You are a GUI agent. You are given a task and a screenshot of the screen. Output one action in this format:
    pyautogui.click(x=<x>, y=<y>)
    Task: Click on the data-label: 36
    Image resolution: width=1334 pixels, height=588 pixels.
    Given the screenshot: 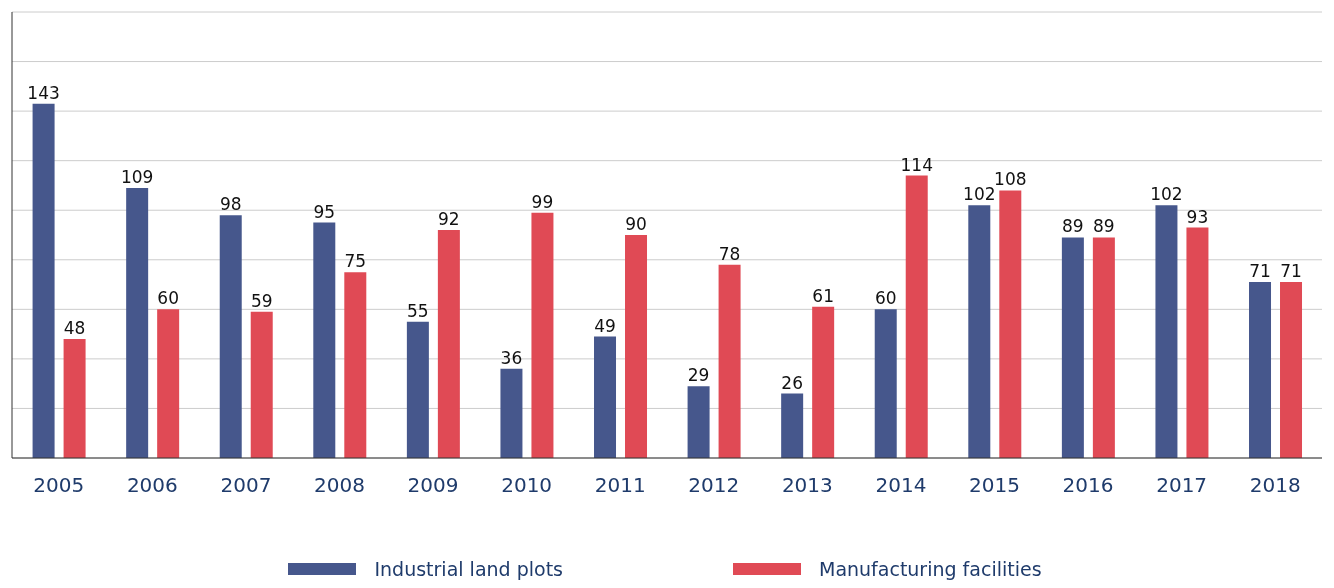 What is the action you would take?
    pyautogui.click(x=511, y=357)
    